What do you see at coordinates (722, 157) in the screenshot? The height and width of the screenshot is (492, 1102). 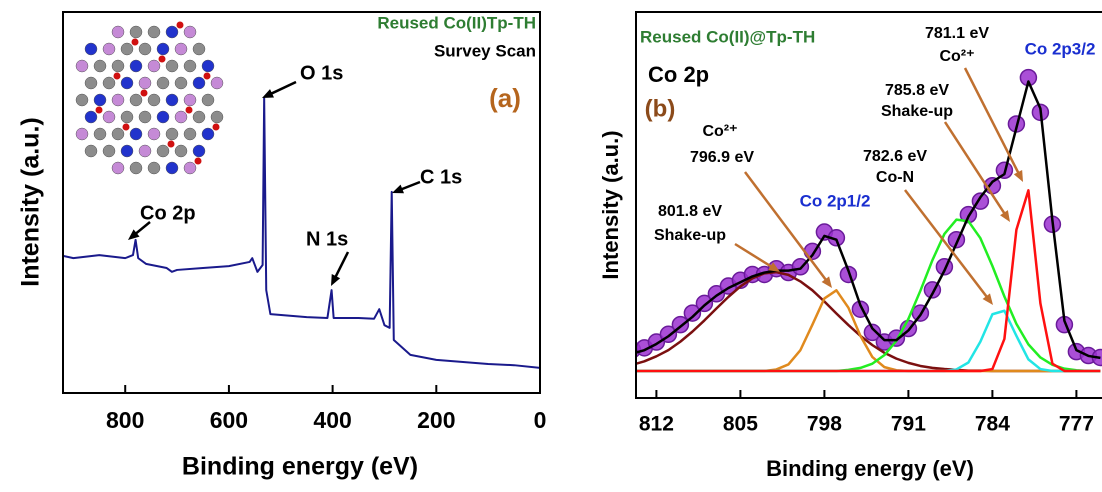 I see `annotation: 796.9 eV` at bounding box center [722, 157].